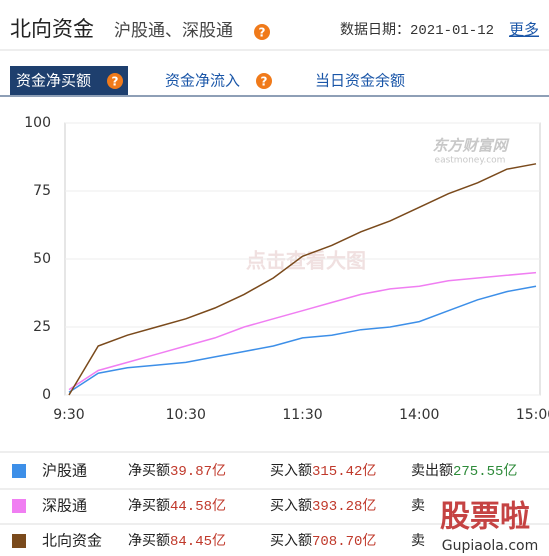 This screenshot has height=556, width=549. What do you see at coordinates (344, 506) in the screenshot?
I see `cell-value: 393.28亿` at bounding box center [344, 506].